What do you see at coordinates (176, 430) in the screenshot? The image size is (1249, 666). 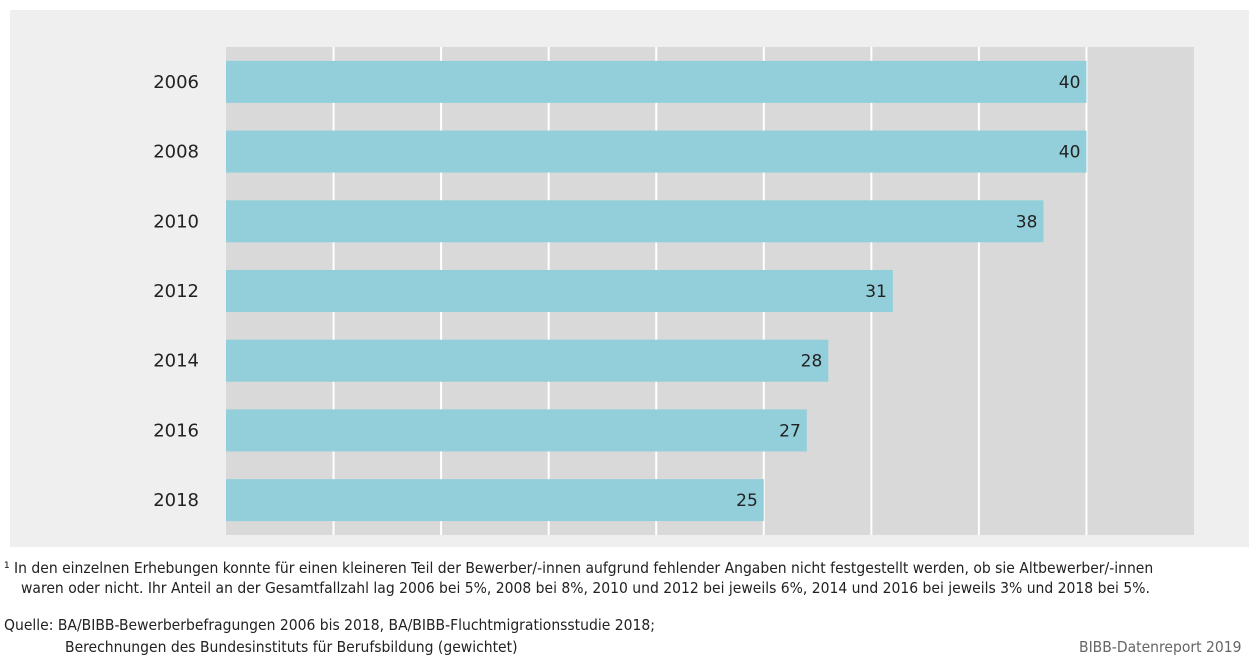 I see `y-tick-label: 2016` at bounding box center [176, 430].